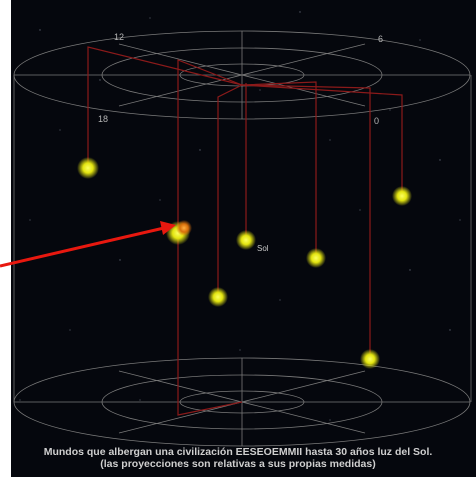 The height and width of the screenshot is (477, 476). I want to click on sun-label: Sol, so click(263, 248).